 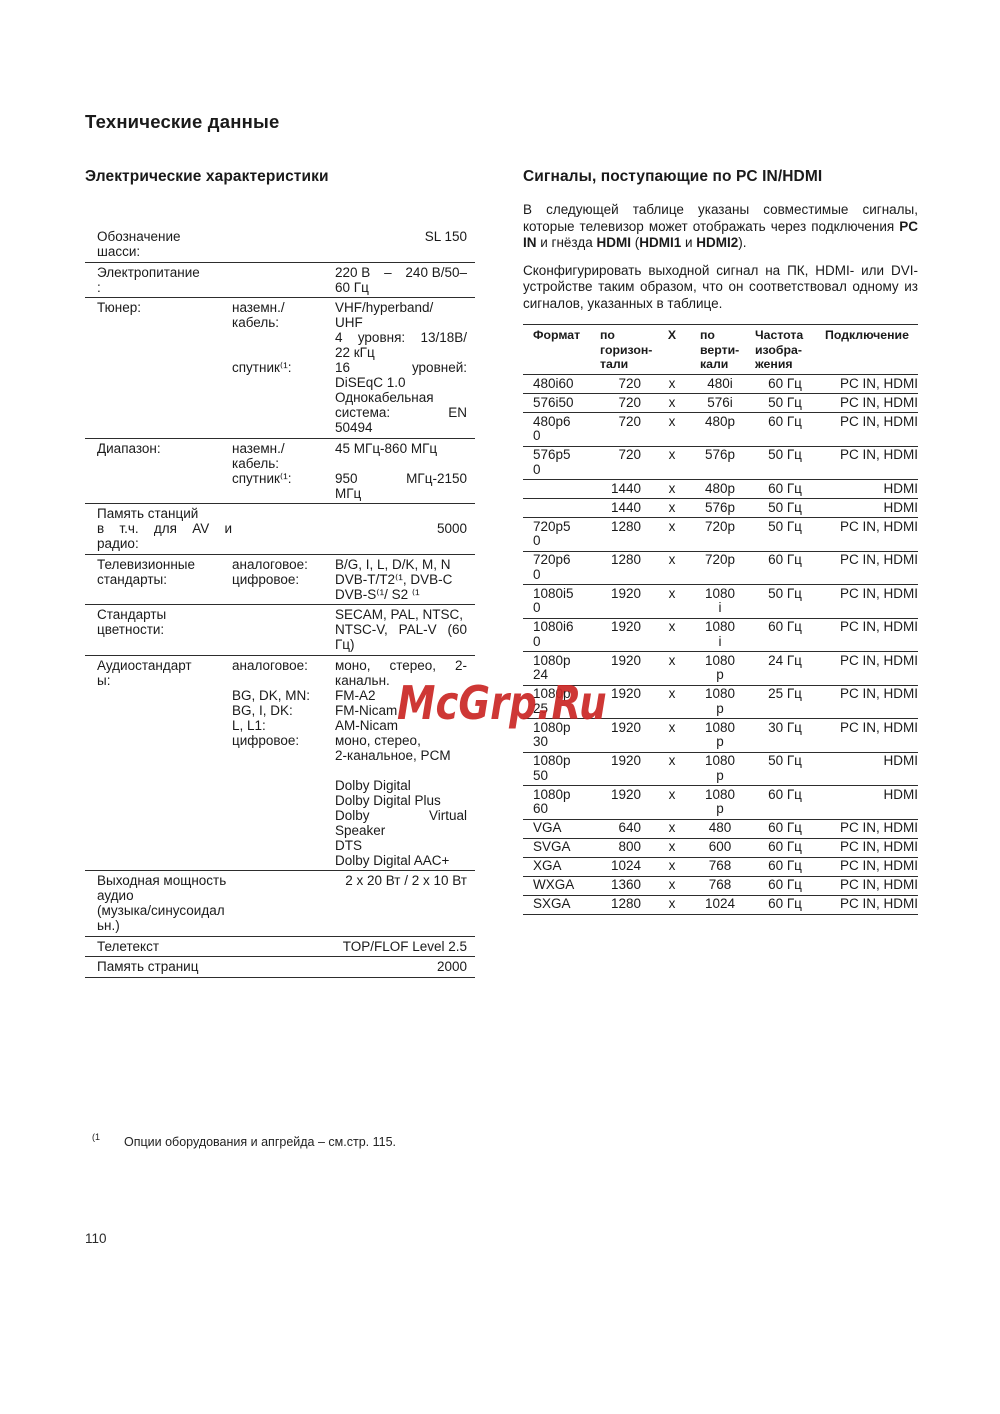 What do you see at coordinates (720, 803) in the screenshot?
I see `table-row: 1080p60 1920 x 1080p 60 Гц HDMI` at bounding box center [720, 803].